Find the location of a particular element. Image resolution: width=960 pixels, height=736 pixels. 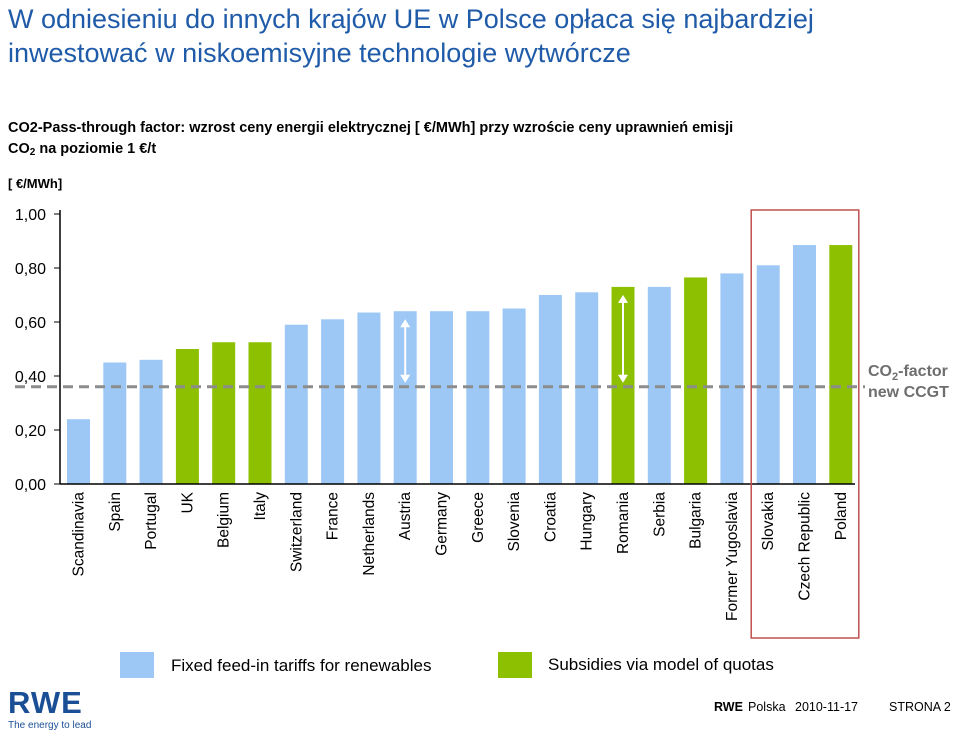

x-tick-label: Belgium is located at coordinates (224, 520).